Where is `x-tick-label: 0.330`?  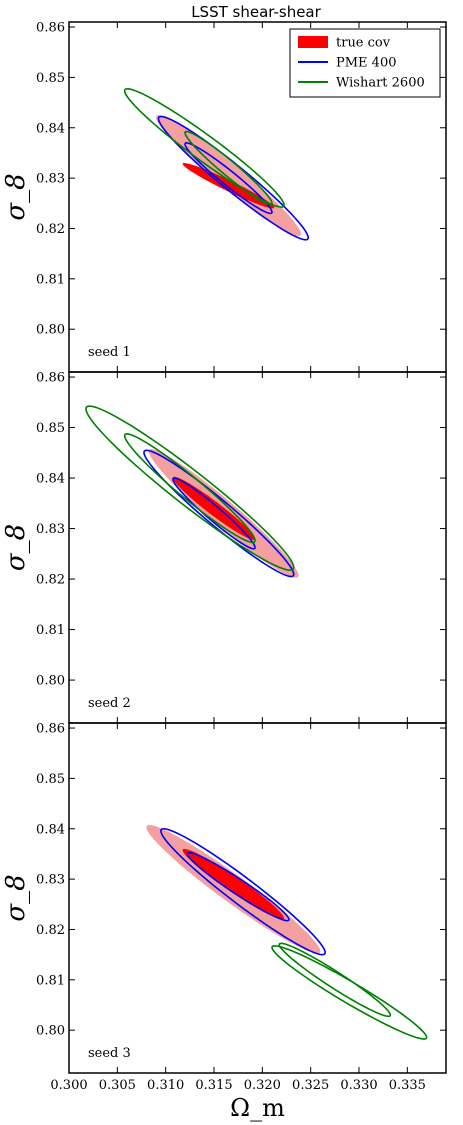
x-tick-label: 0.330 is located at coordinates (358, 1085).